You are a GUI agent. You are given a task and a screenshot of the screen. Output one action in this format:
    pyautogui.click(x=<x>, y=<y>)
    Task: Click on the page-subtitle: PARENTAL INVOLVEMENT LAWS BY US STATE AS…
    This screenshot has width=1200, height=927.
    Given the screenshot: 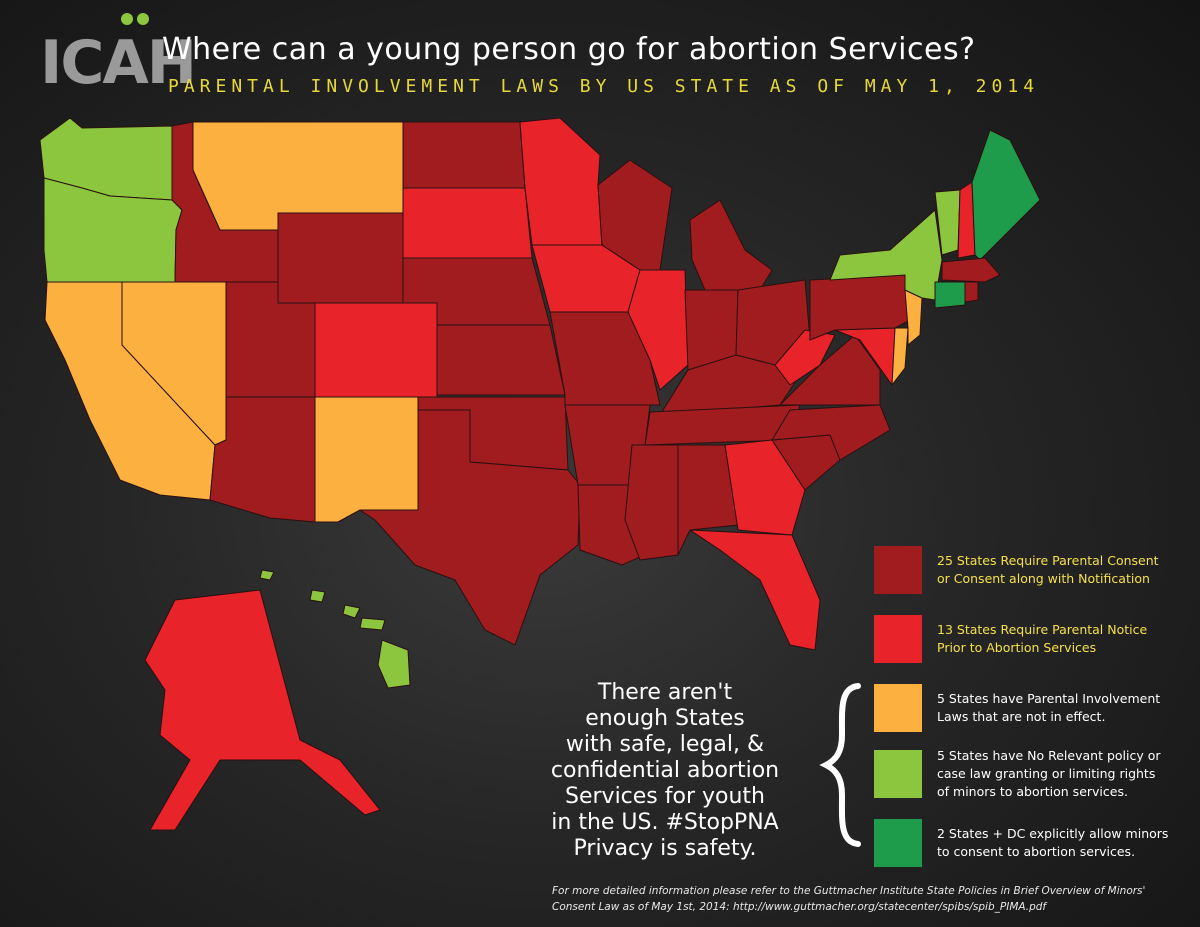 What is the action you would take?
    pyautogui.click(x=604, y=86)
    